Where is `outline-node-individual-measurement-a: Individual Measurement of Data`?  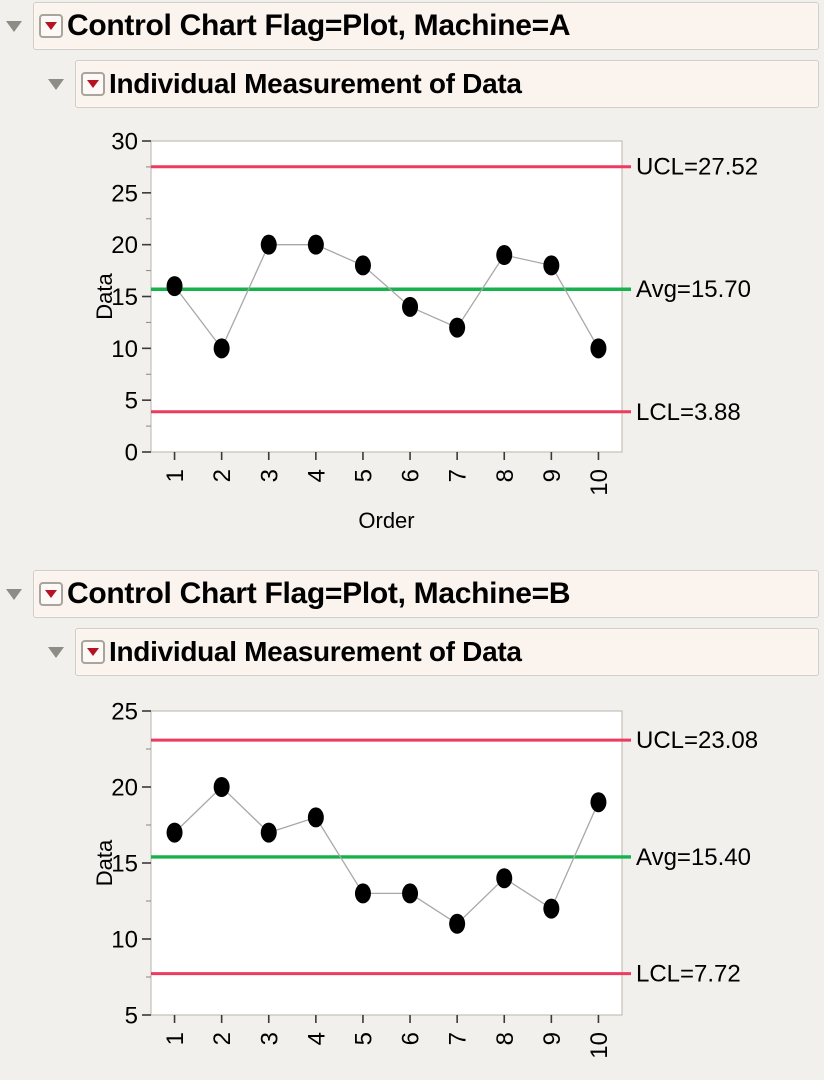
outline-node-individual-measurement-a: Individual Measurement of Data is located at coordinates (433, 84).